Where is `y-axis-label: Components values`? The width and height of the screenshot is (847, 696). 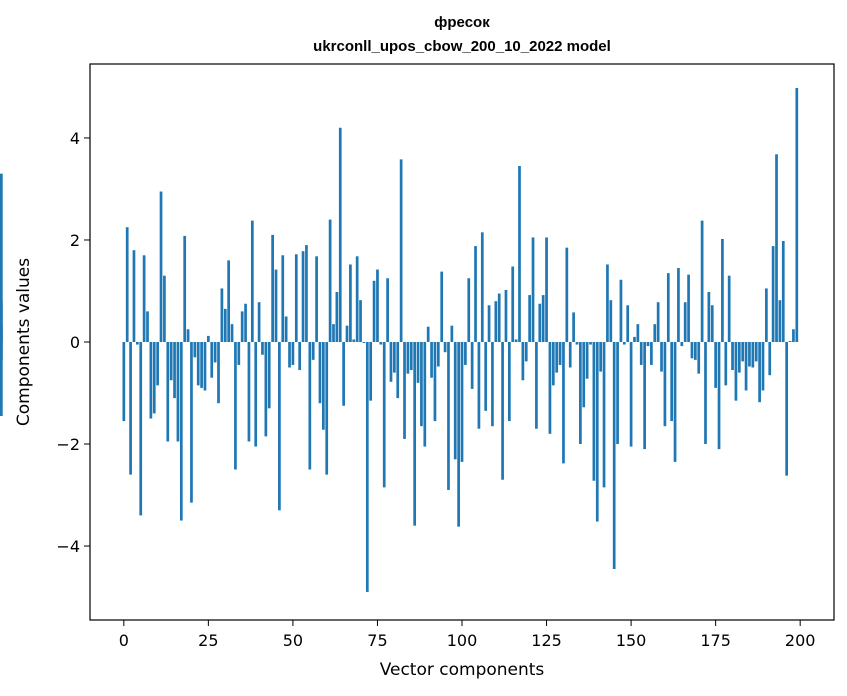
y-axis-label: Components values is located at coordinates (24, 342).